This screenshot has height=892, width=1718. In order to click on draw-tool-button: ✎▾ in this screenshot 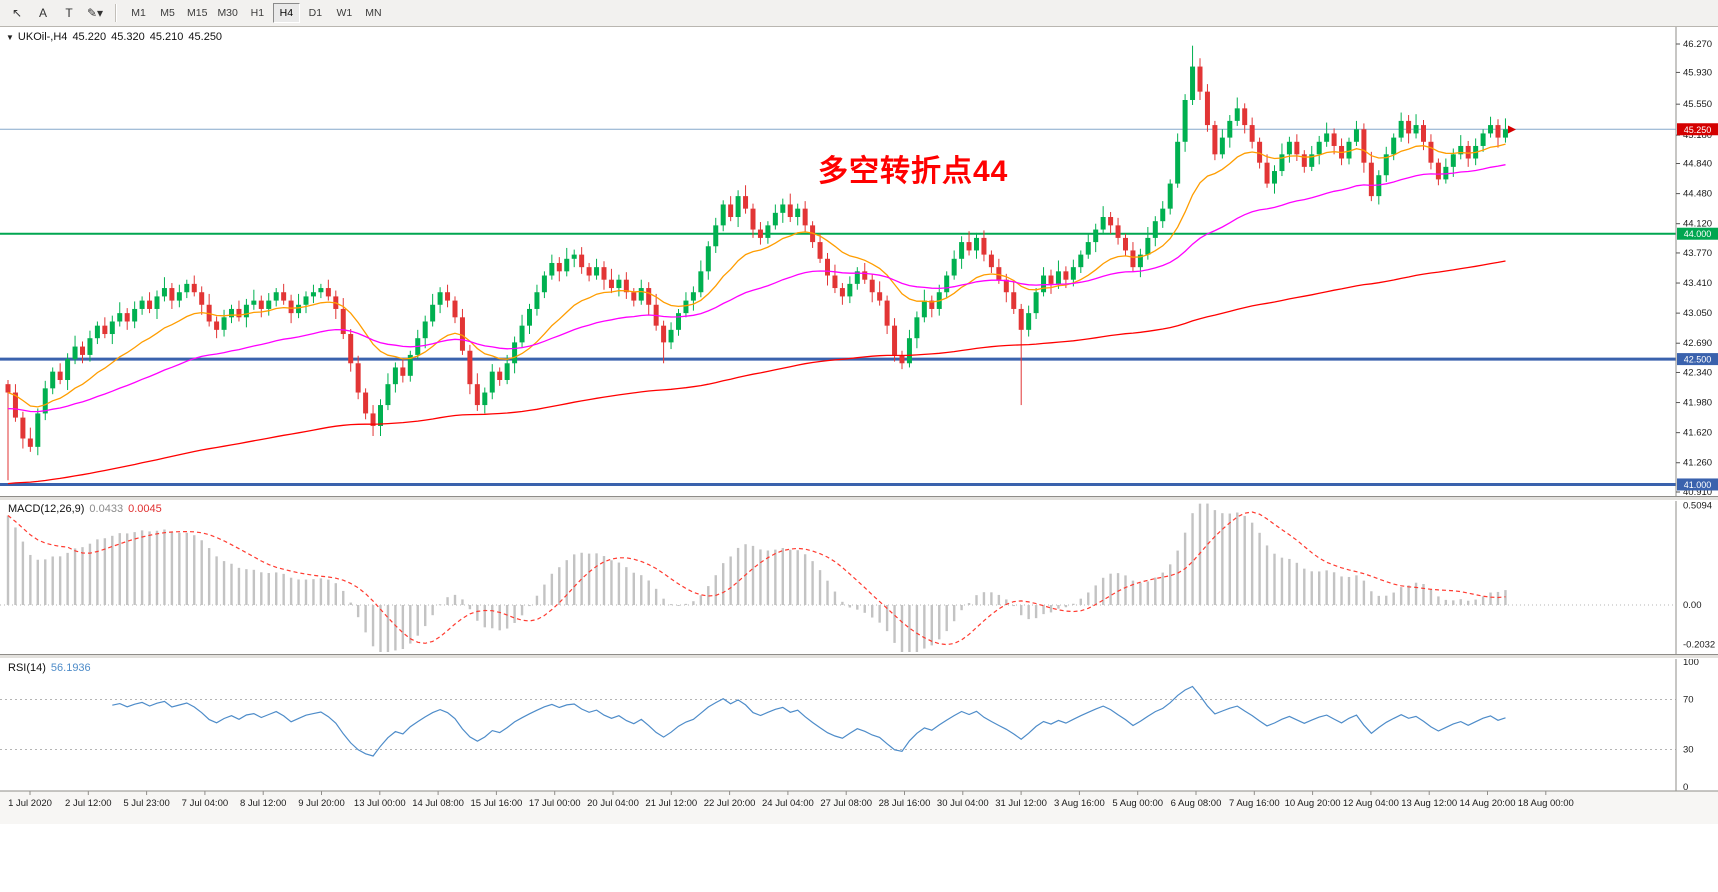, I will do `click(95, 13)`.